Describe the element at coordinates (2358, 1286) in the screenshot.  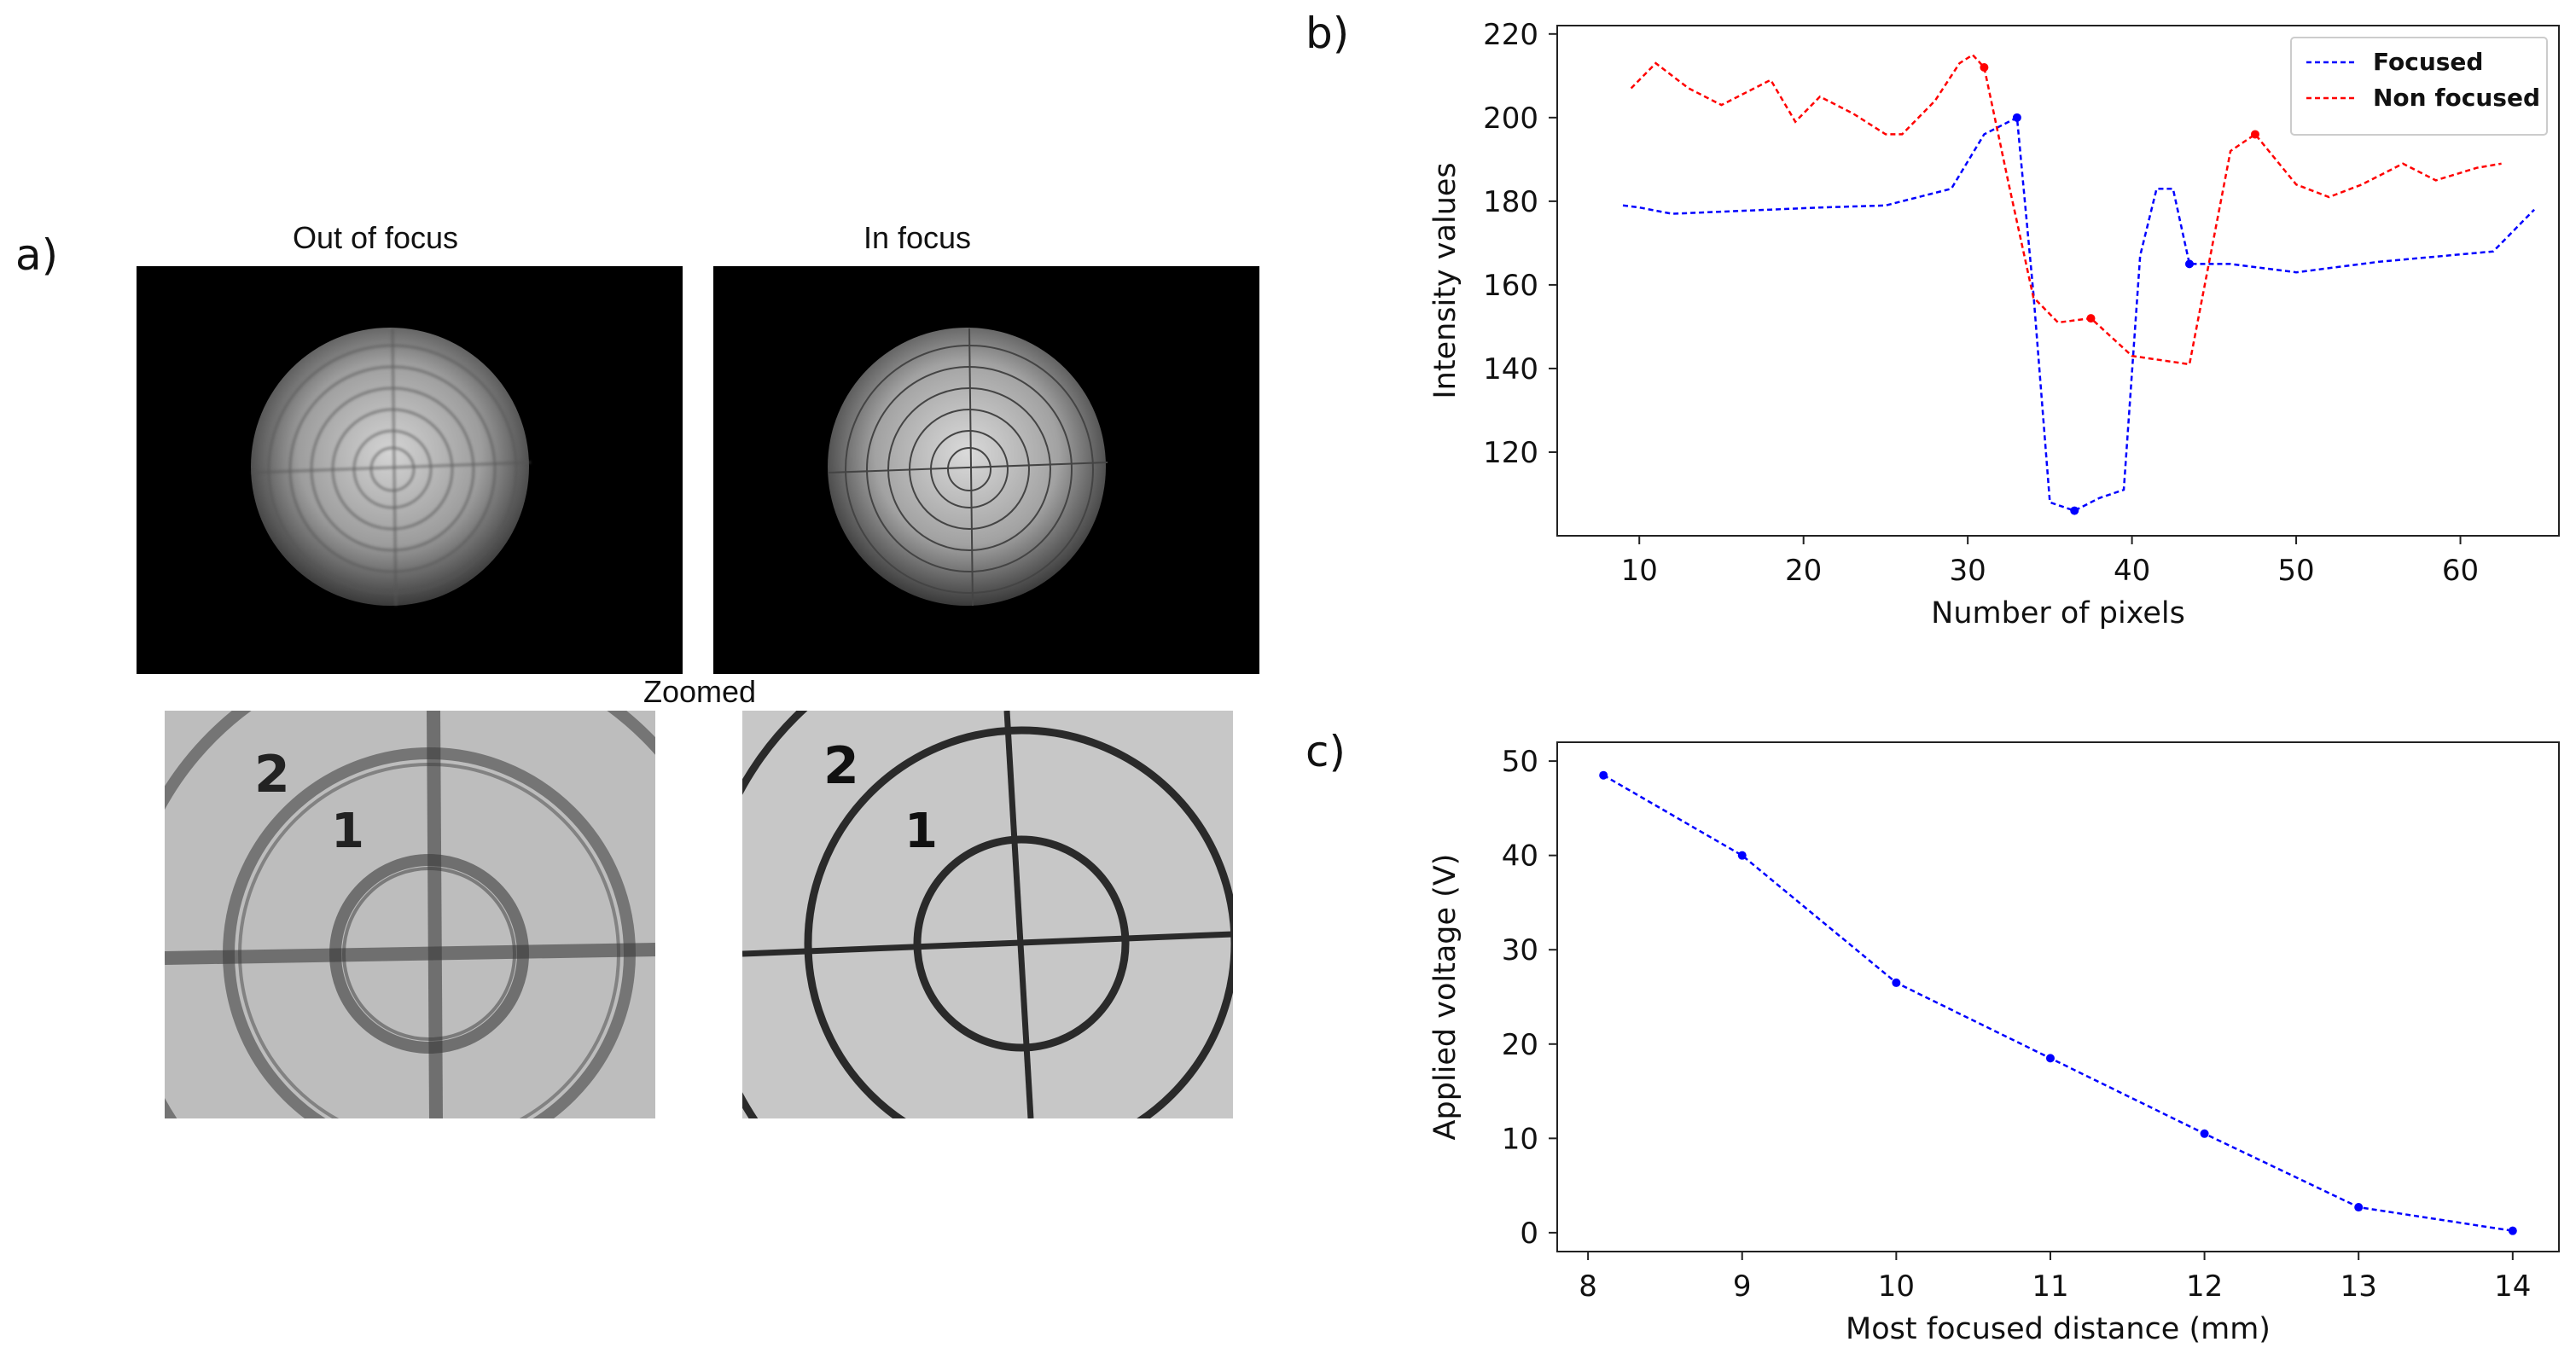
I see `x-tick-label: 13` at that location.